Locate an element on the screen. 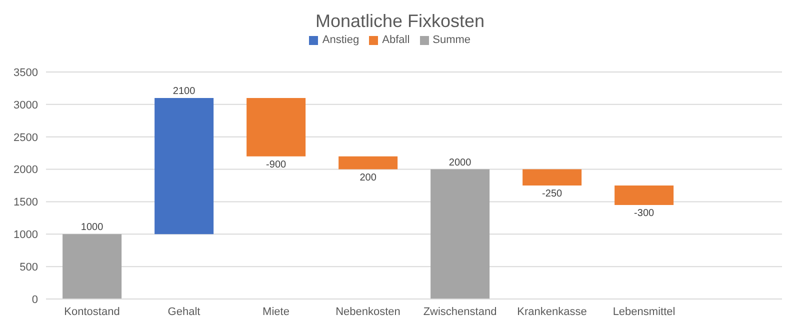 The height and width of the screenshot is (331, 800). data-label: -900 is located at coordinates (276, 164).